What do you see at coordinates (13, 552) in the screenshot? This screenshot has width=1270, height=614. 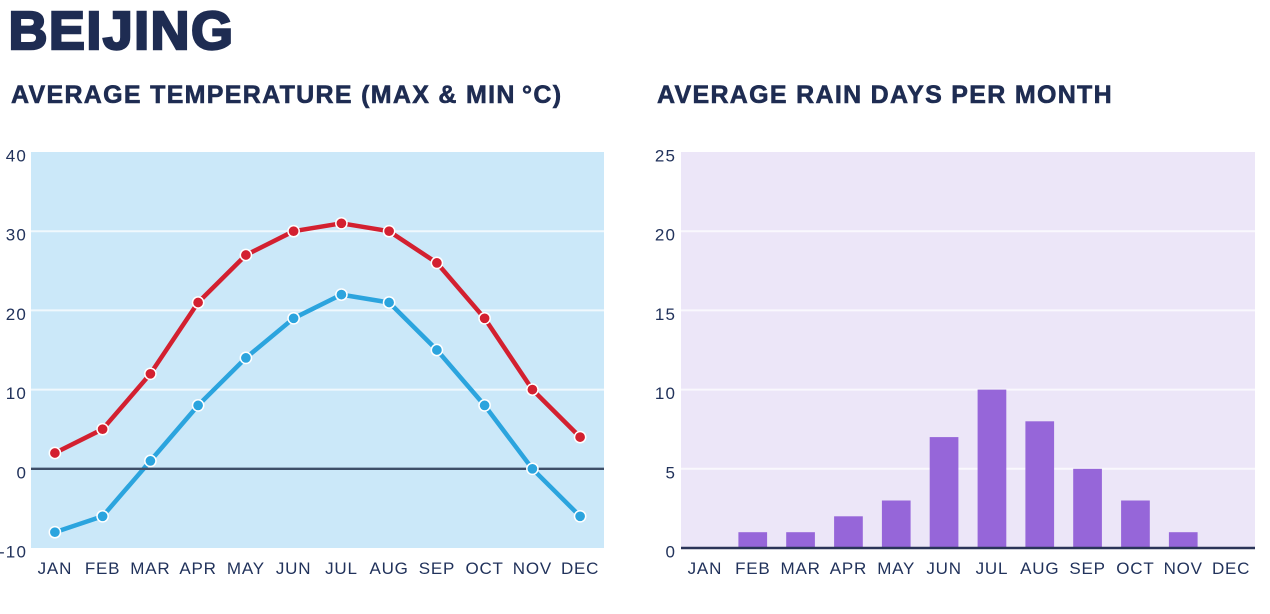 I see `svg-text: -10` at bounding box center [13, 552].